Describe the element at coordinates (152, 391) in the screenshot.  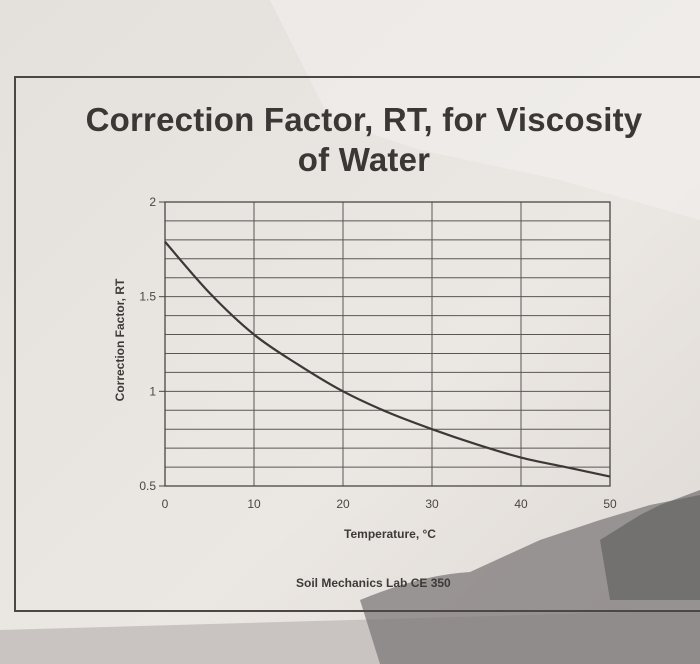
I see `y-tick-label-1: 1` at that location.